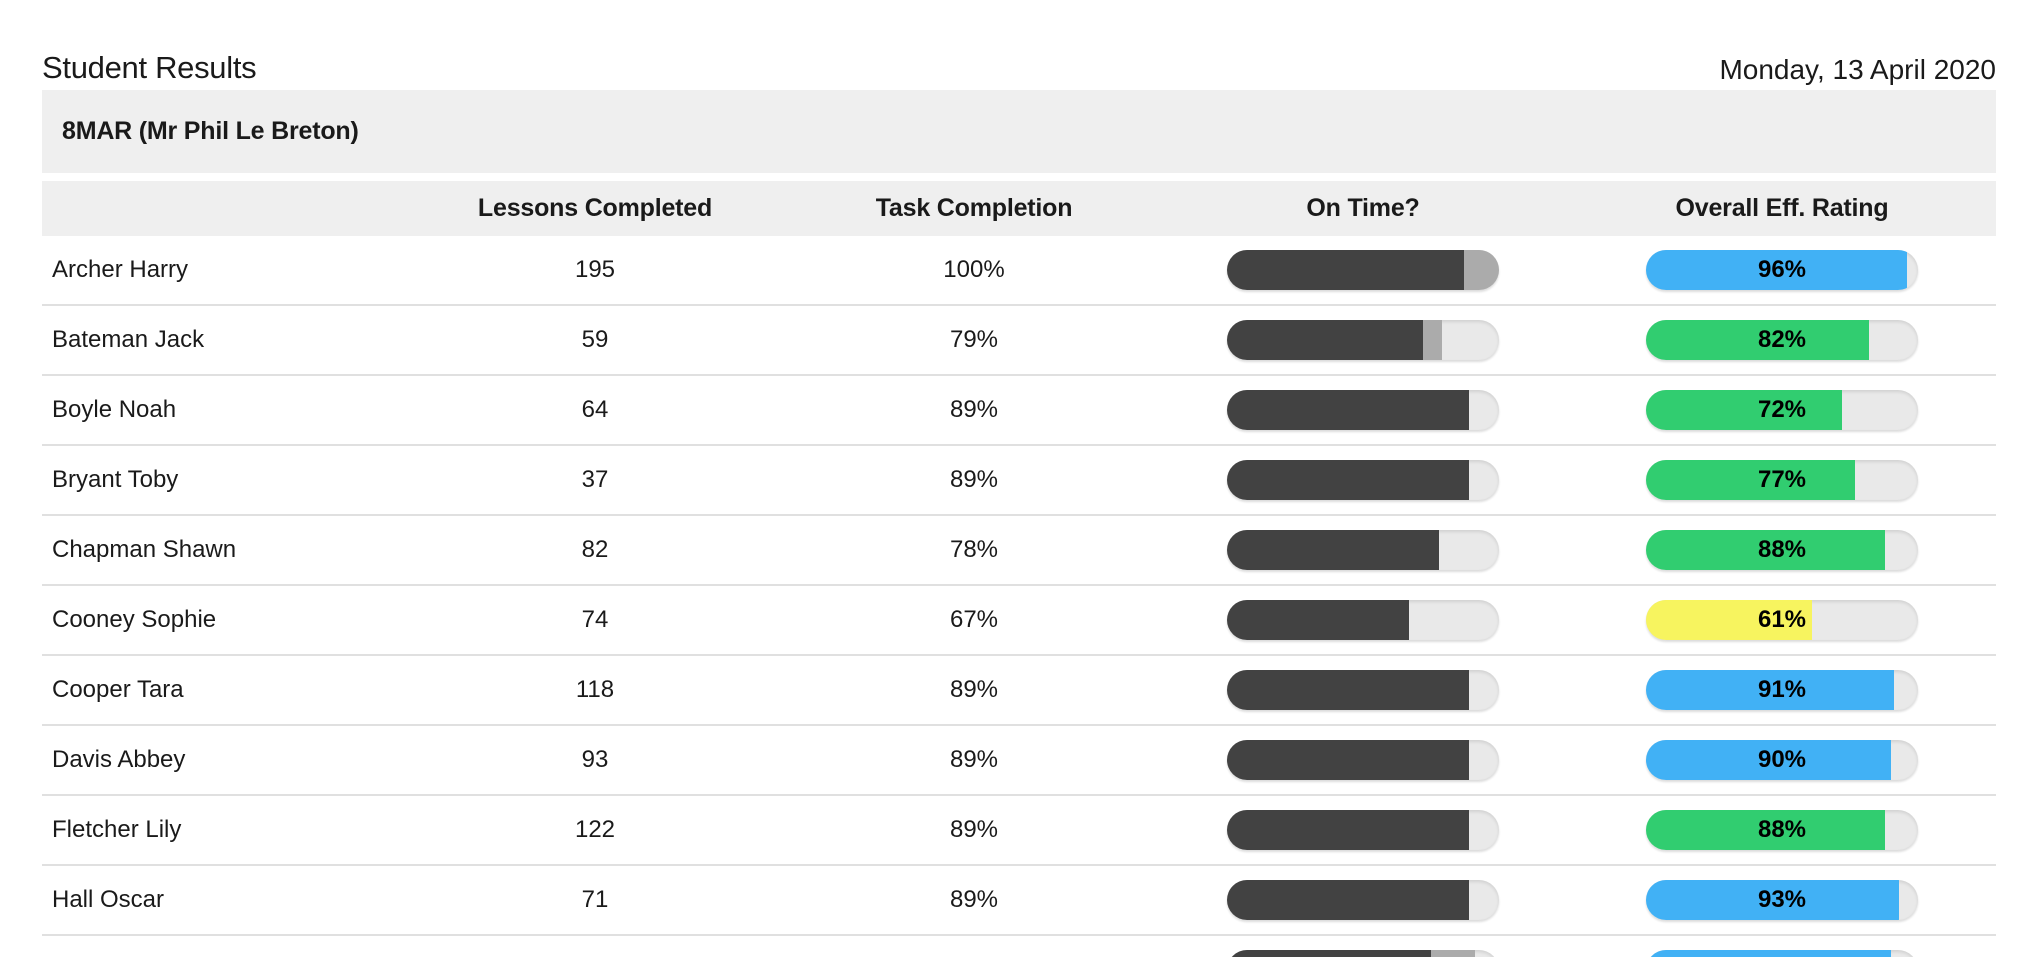 The image size is (2043, 957). I want to click on lessons-completed-value: 195, so click(595, 269).